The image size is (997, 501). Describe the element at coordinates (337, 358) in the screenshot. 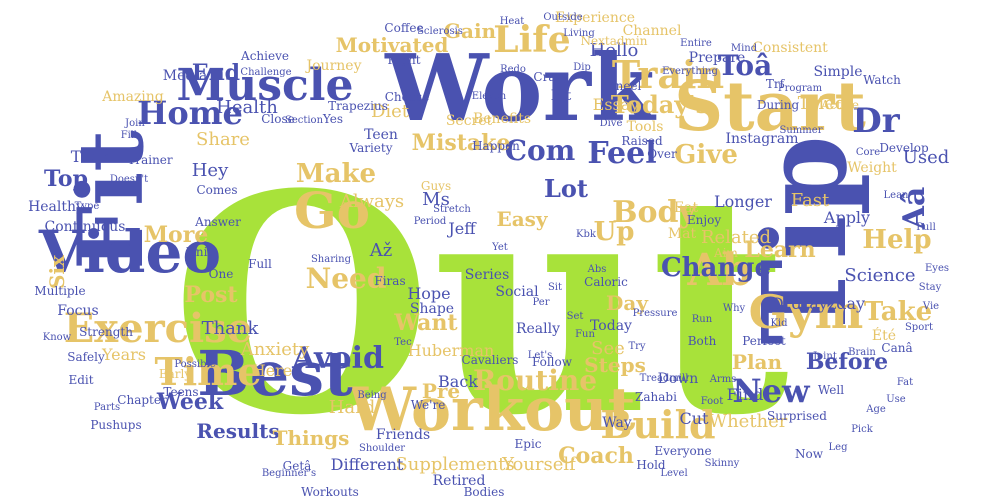

I see `cloud-word-avoid: Avoid` at that location.